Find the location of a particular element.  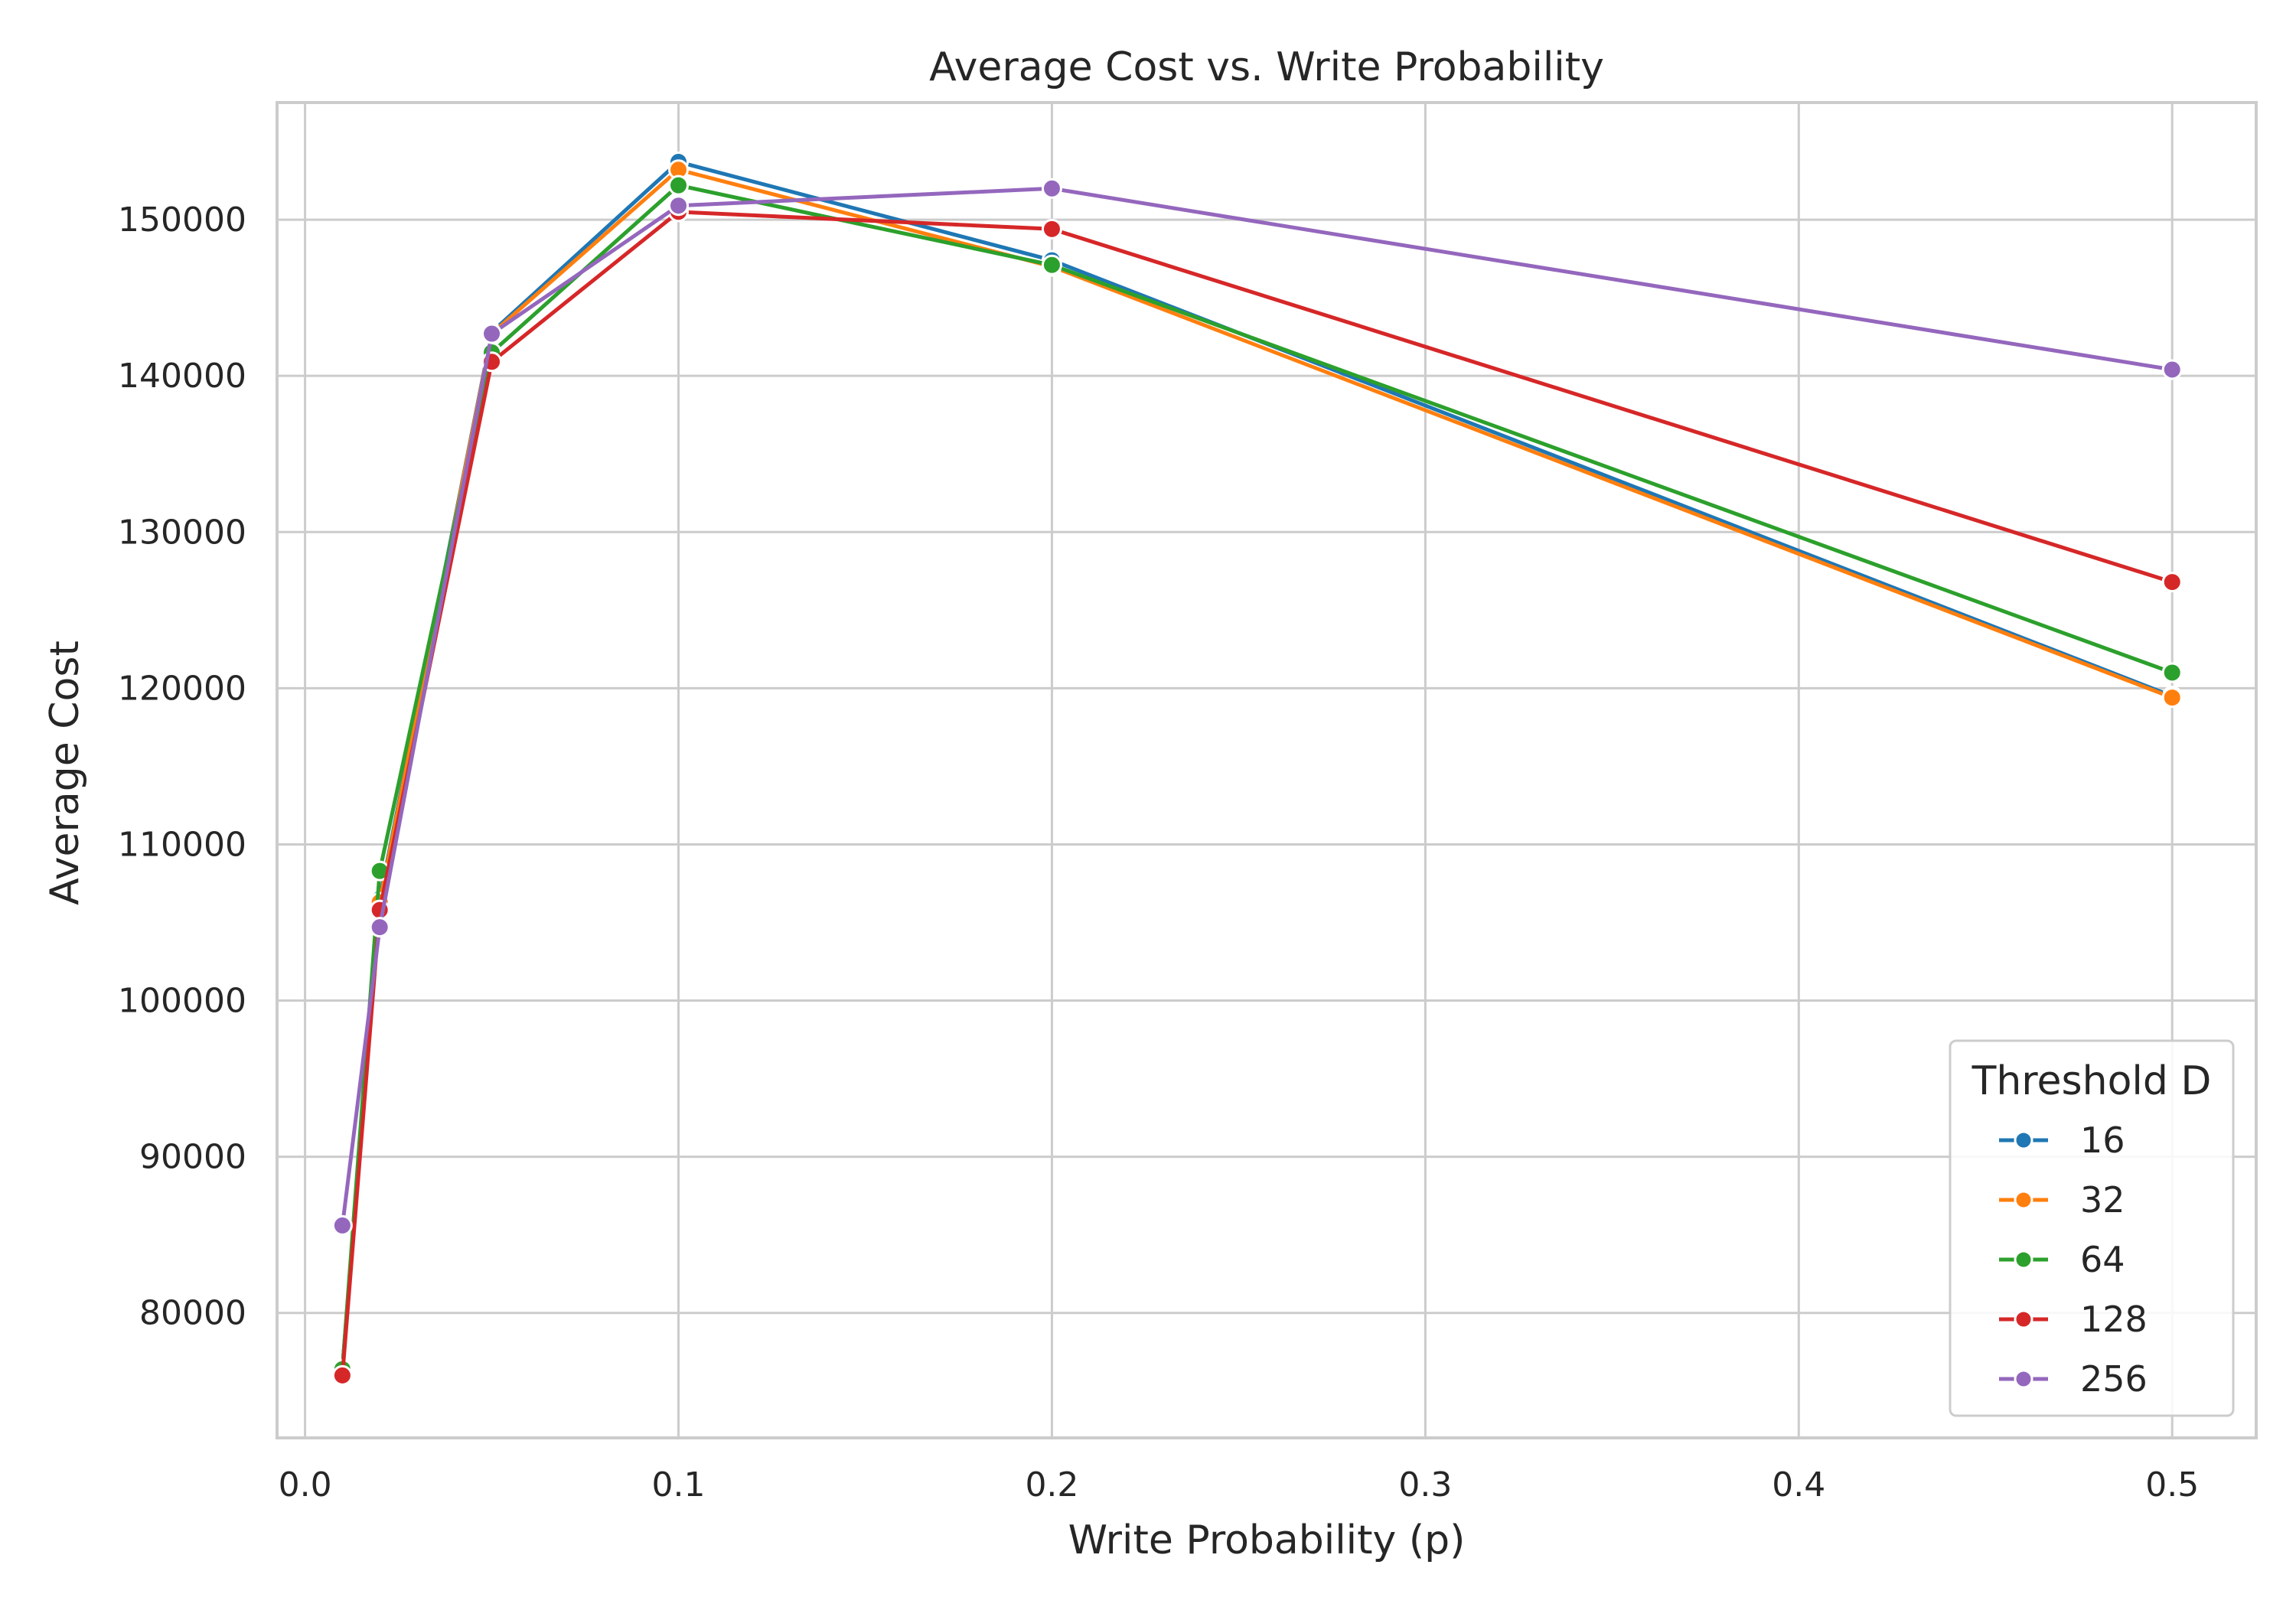

y-tick-label: 130000 is located at coordinates (182, 532).